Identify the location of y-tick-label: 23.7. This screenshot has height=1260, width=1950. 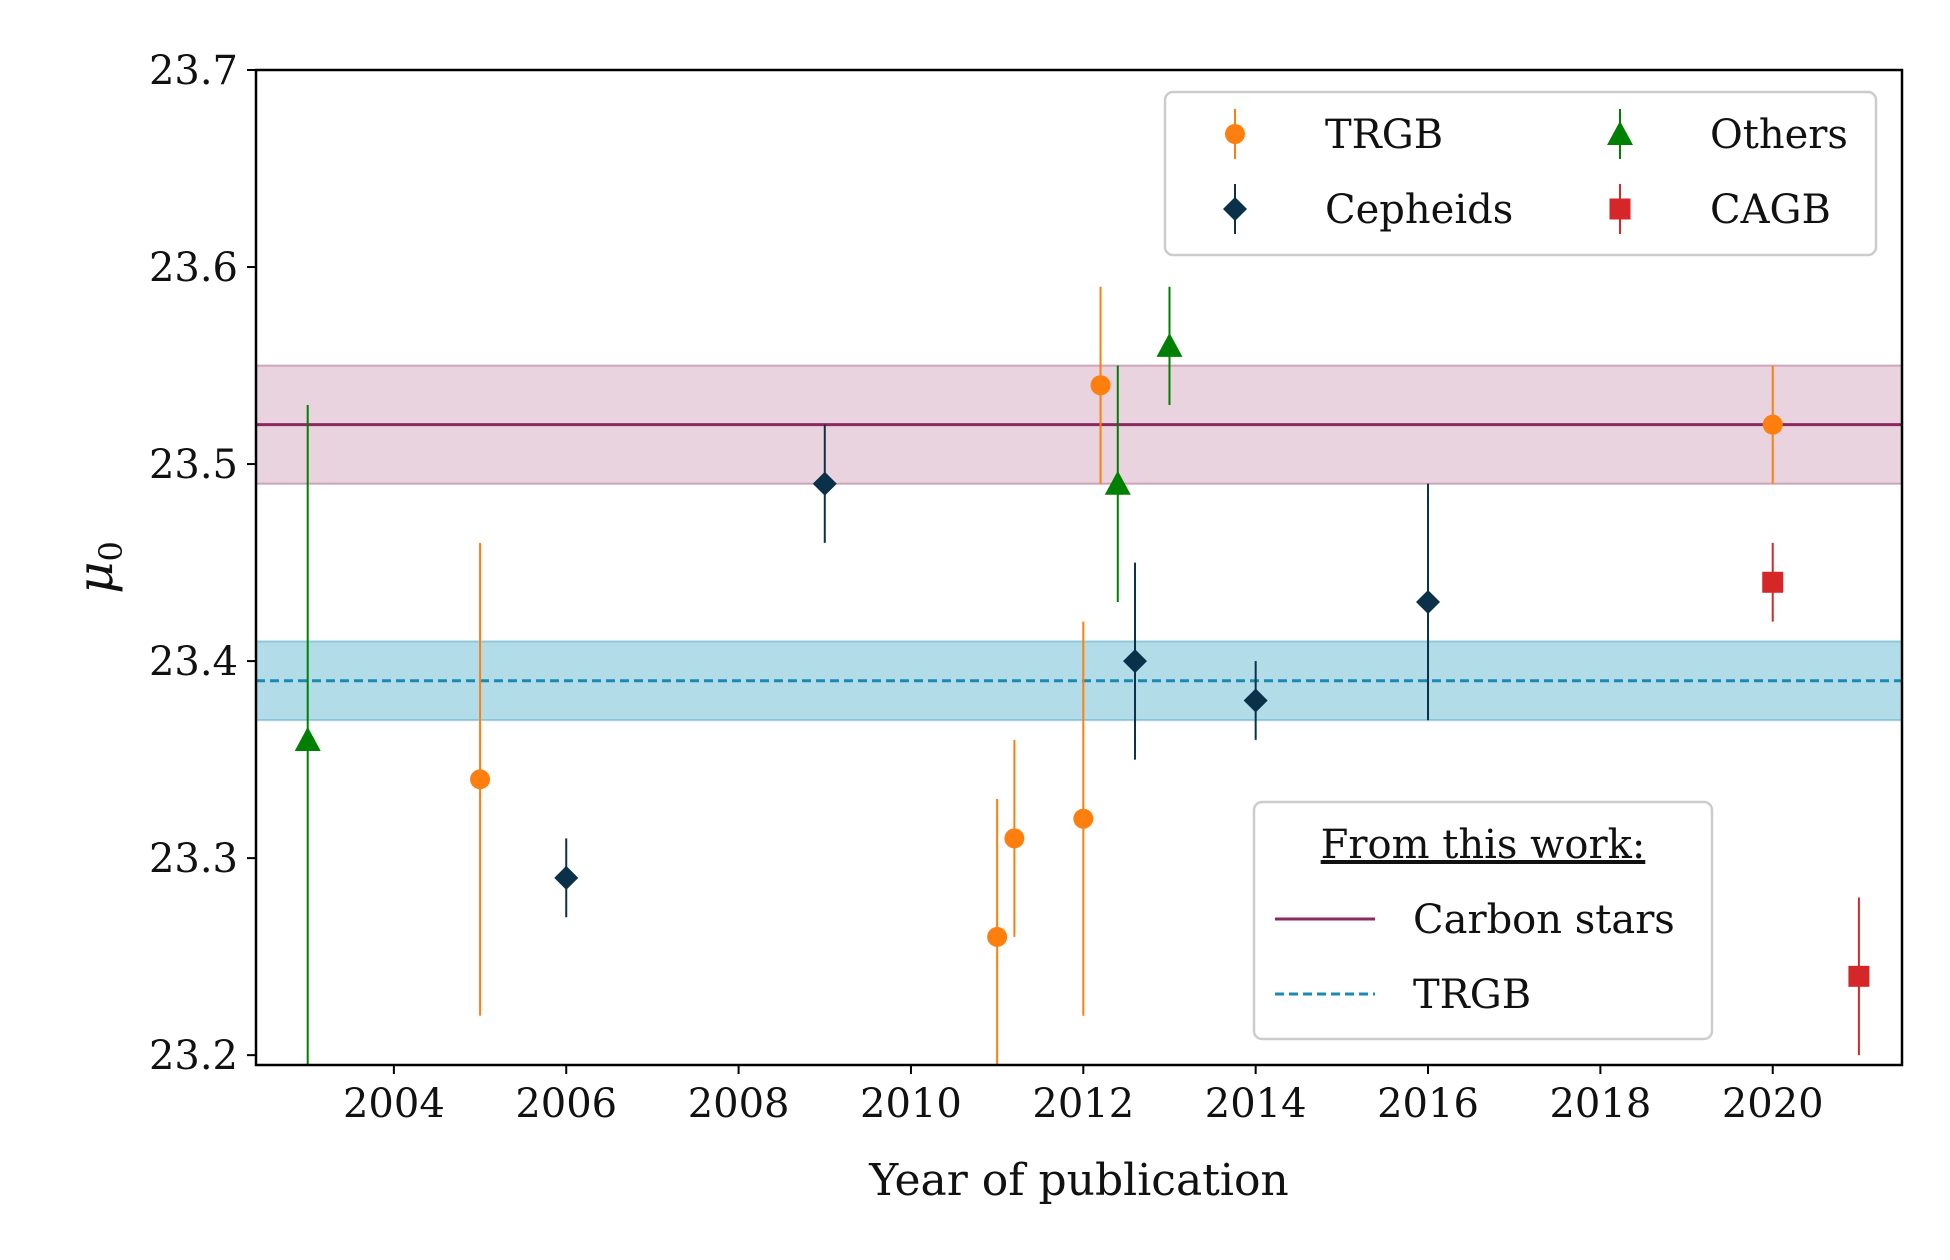
(193, 71).